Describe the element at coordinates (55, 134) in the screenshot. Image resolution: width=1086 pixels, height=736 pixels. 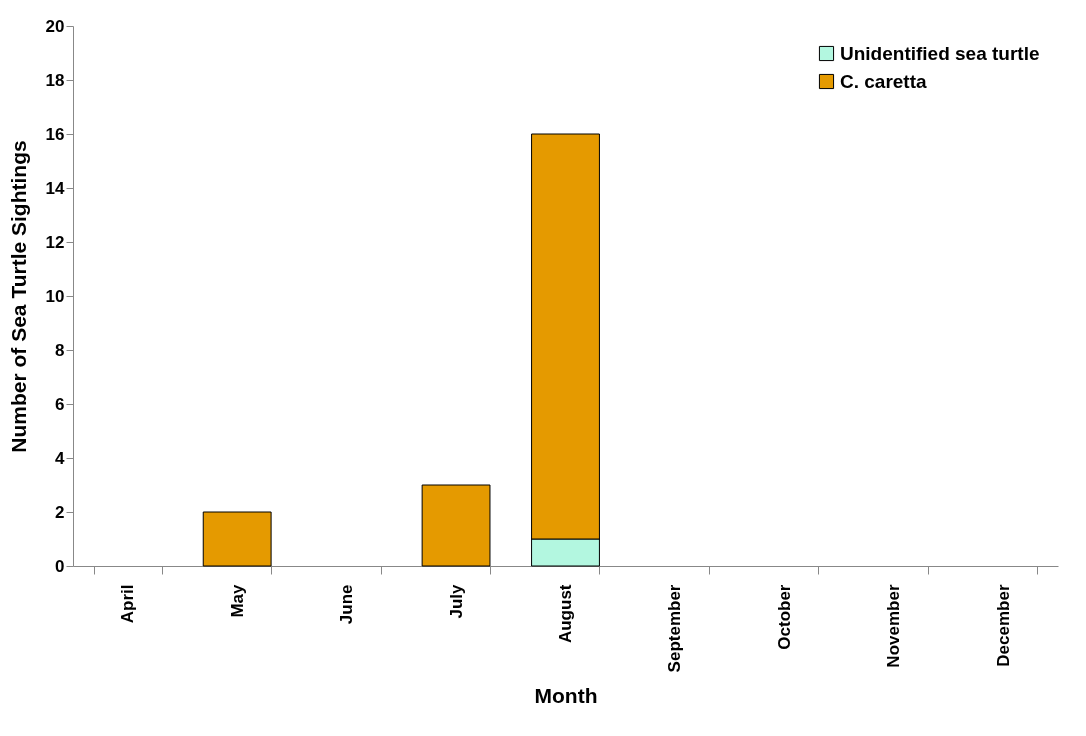
I see `y-tick-label: 16` at that location.